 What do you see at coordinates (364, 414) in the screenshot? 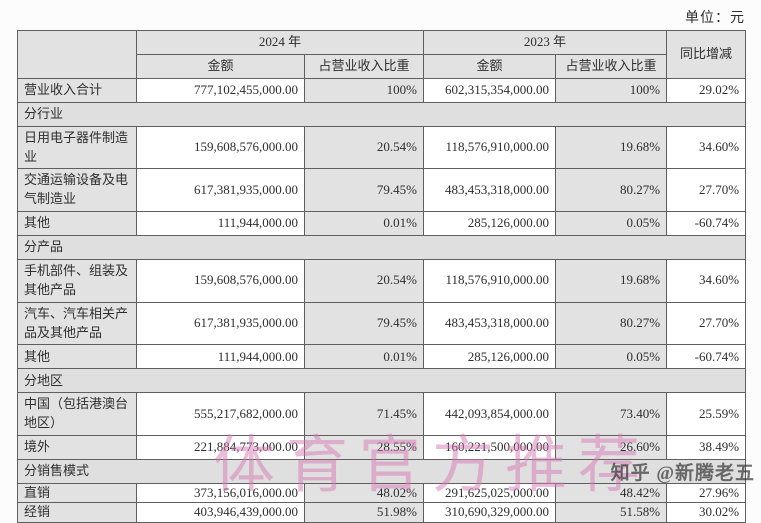
I see `pct-2024-cell: 71.45%` at bounding box center [364, 414].